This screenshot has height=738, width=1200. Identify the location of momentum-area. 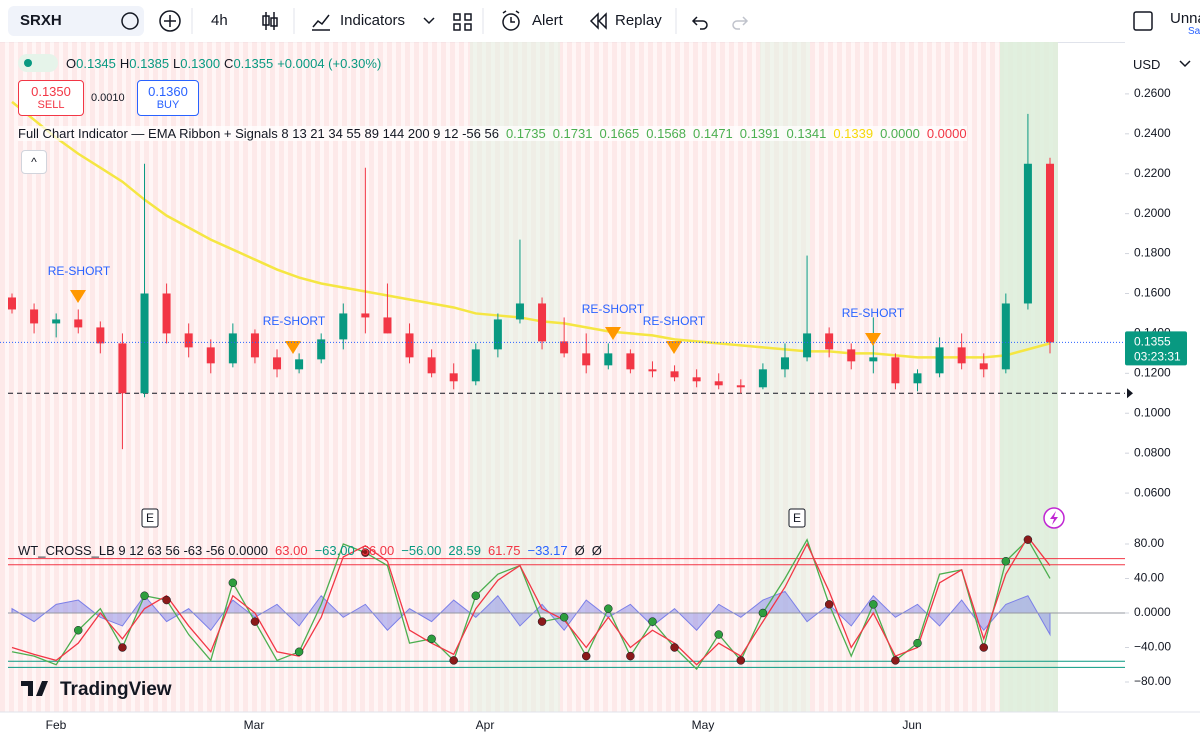
(531, 613).